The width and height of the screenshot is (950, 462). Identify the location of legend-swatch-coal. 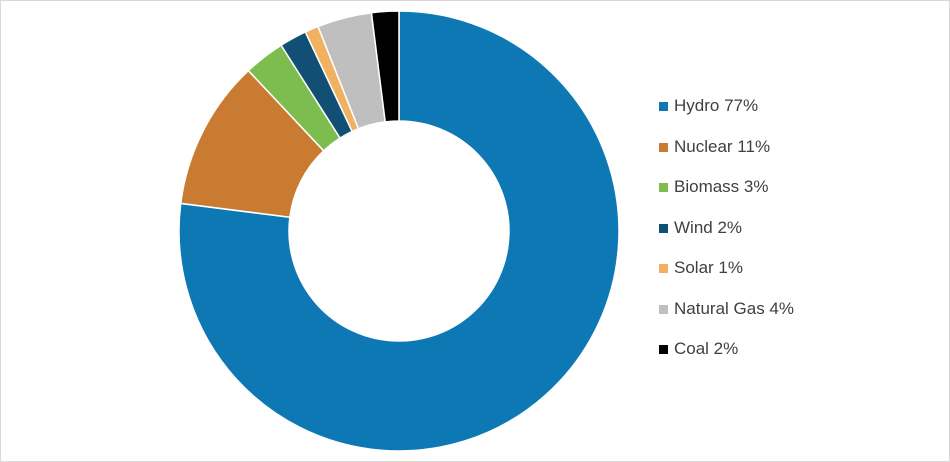
(663, 349).